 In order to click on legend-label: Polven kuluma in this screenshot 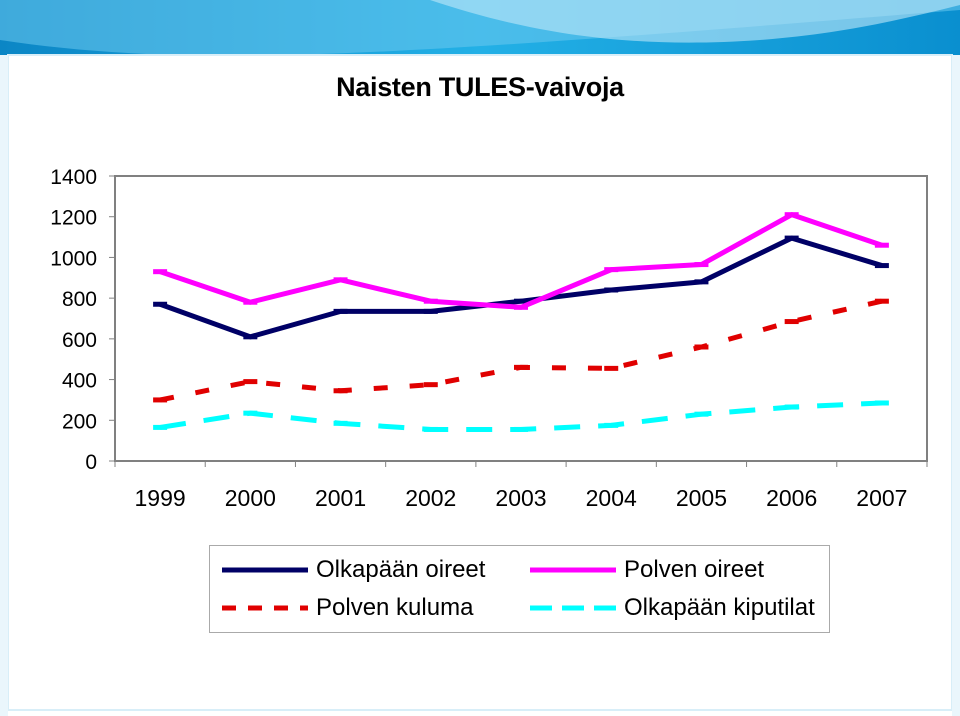, I will do `click(395, 607)`.